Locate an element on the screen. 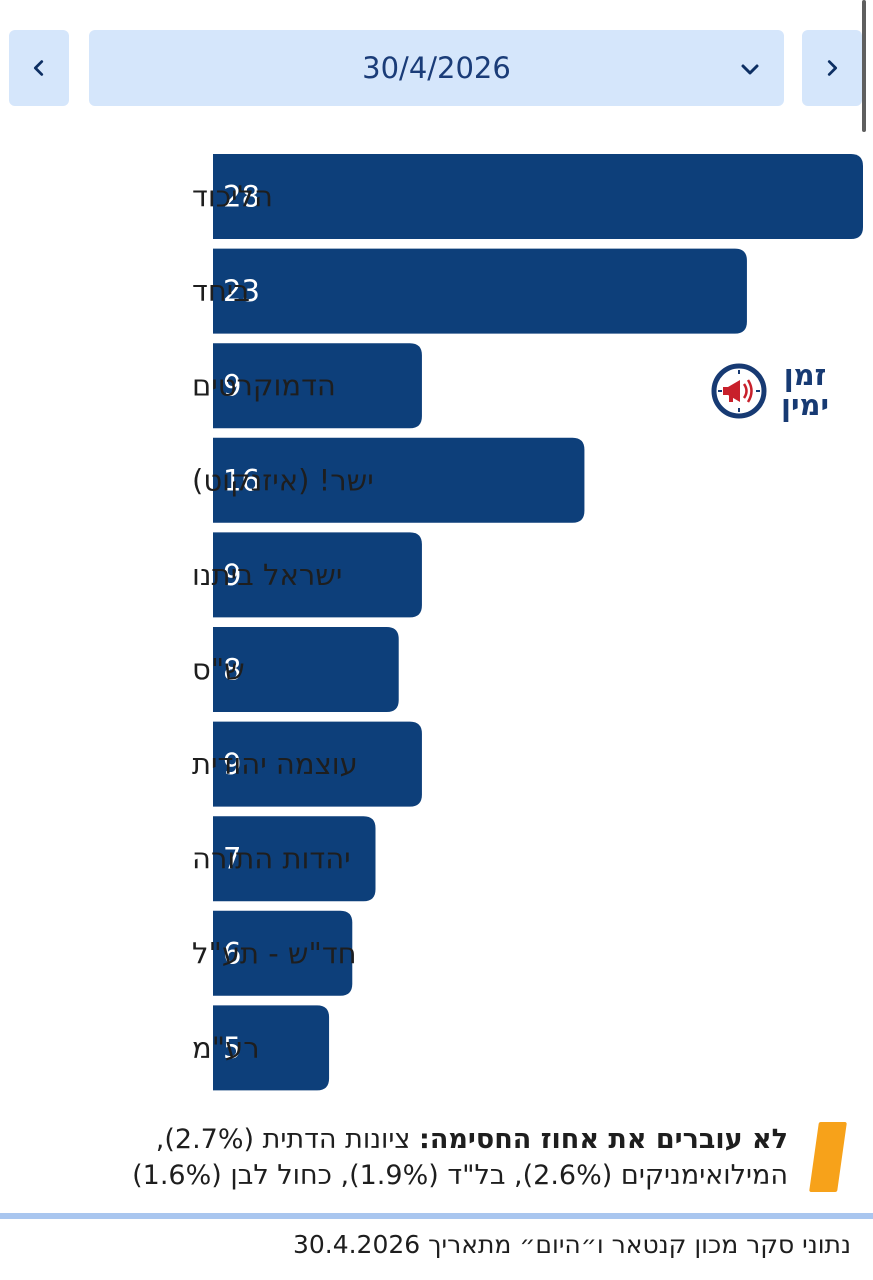  bar-value-label: 5 is located at coordinates (232, 1048).